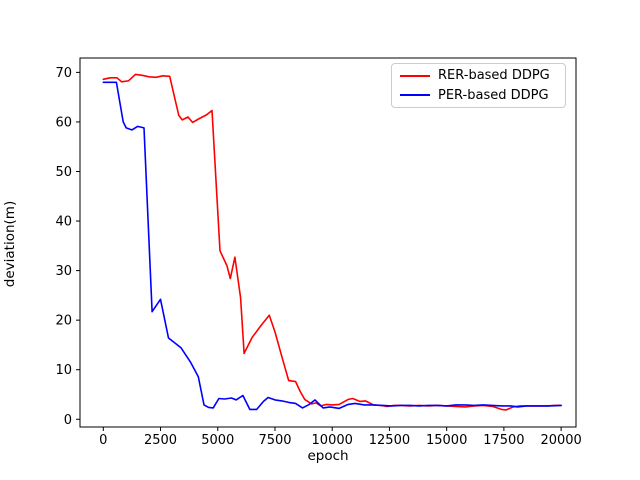  What do you see at coordinates (63, 73) in the screenshot?
I see `y-axis-tick-label: 70` at bounding box center [63, 73].